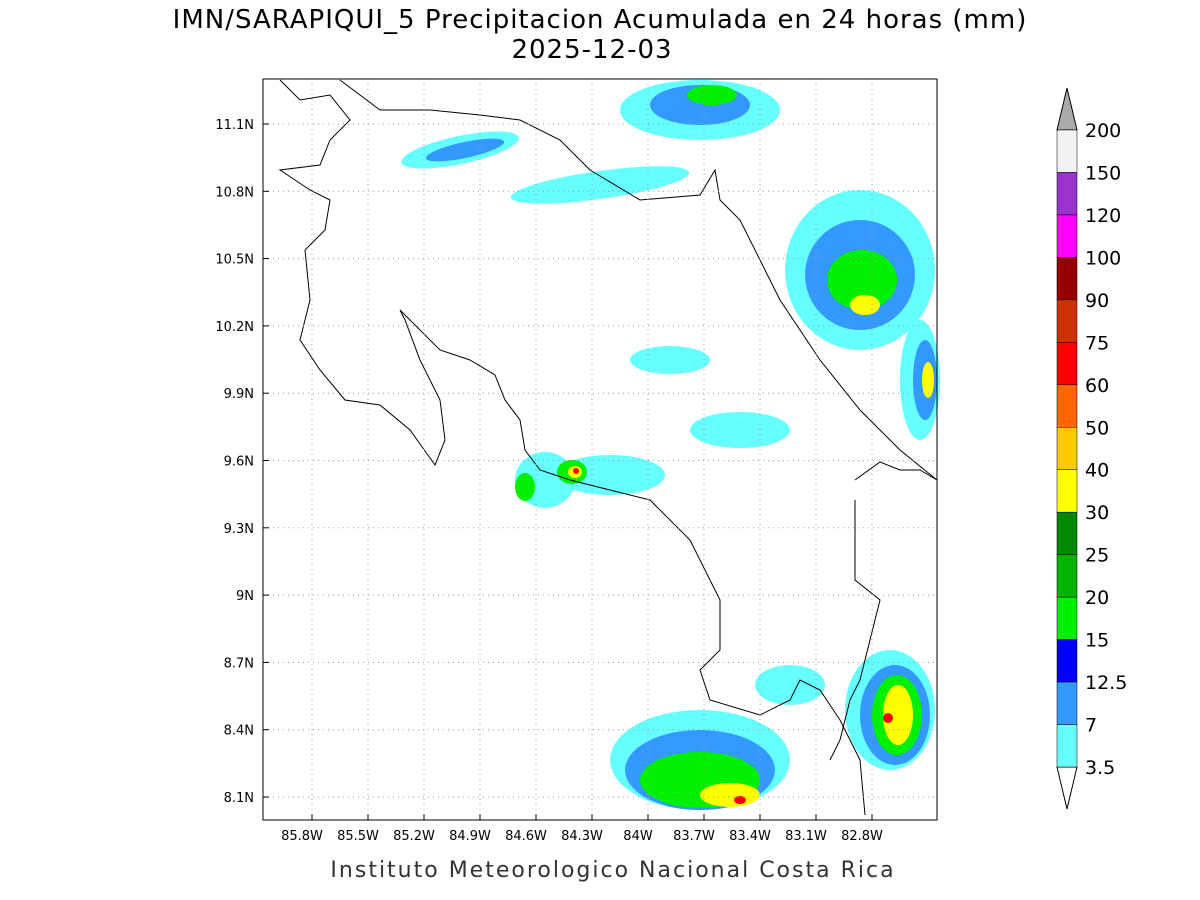 This screenshot has height=900, width=1200. Describe the element at coordinates (750, 836) in the screenshot. I see `x-tick-label: 83.4W` at that location.